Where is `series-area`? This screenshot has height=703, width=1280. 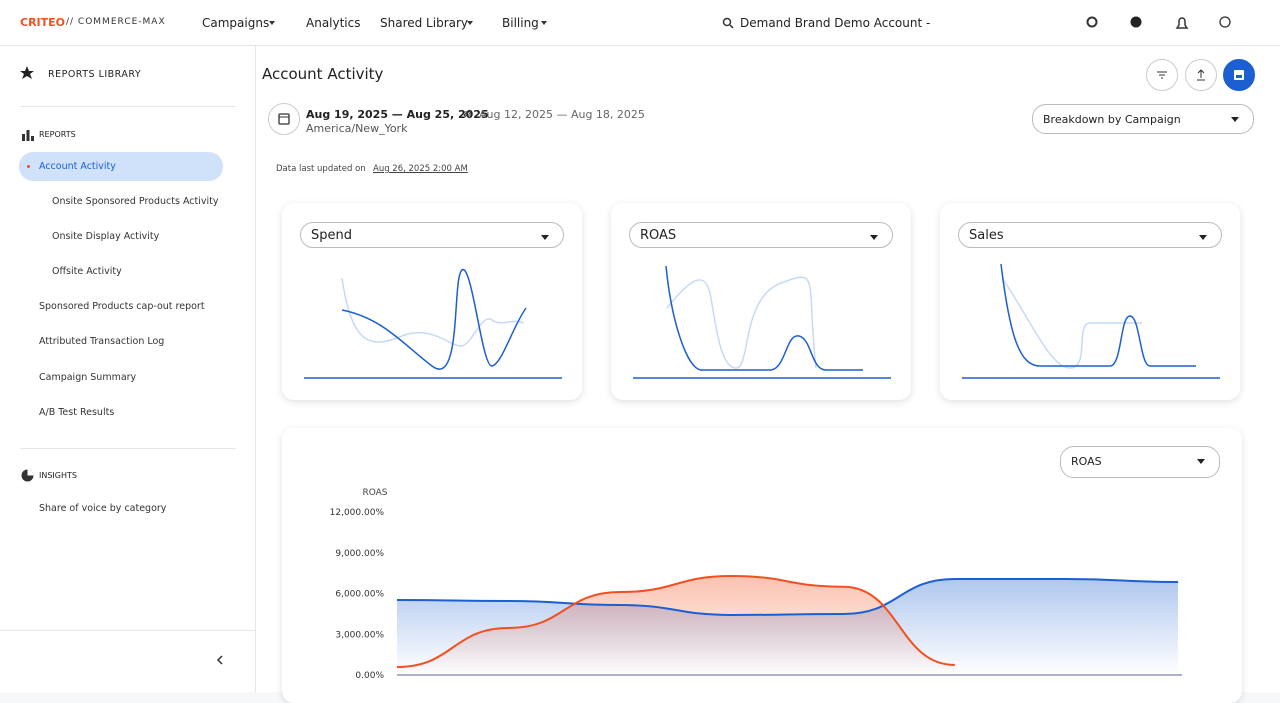 series-area is located at coordinates (676, 625).